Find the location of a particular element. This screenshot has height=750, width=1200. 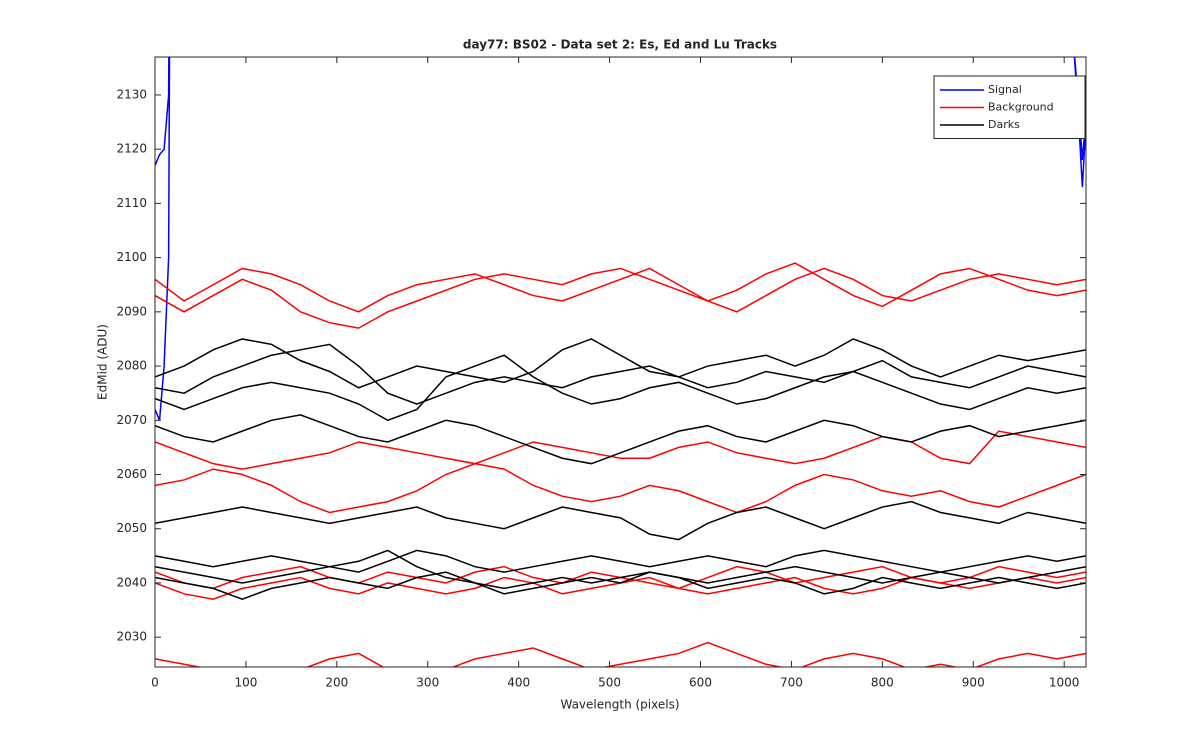

y-tick-label: 2060 is located at coordinates (131, 474).